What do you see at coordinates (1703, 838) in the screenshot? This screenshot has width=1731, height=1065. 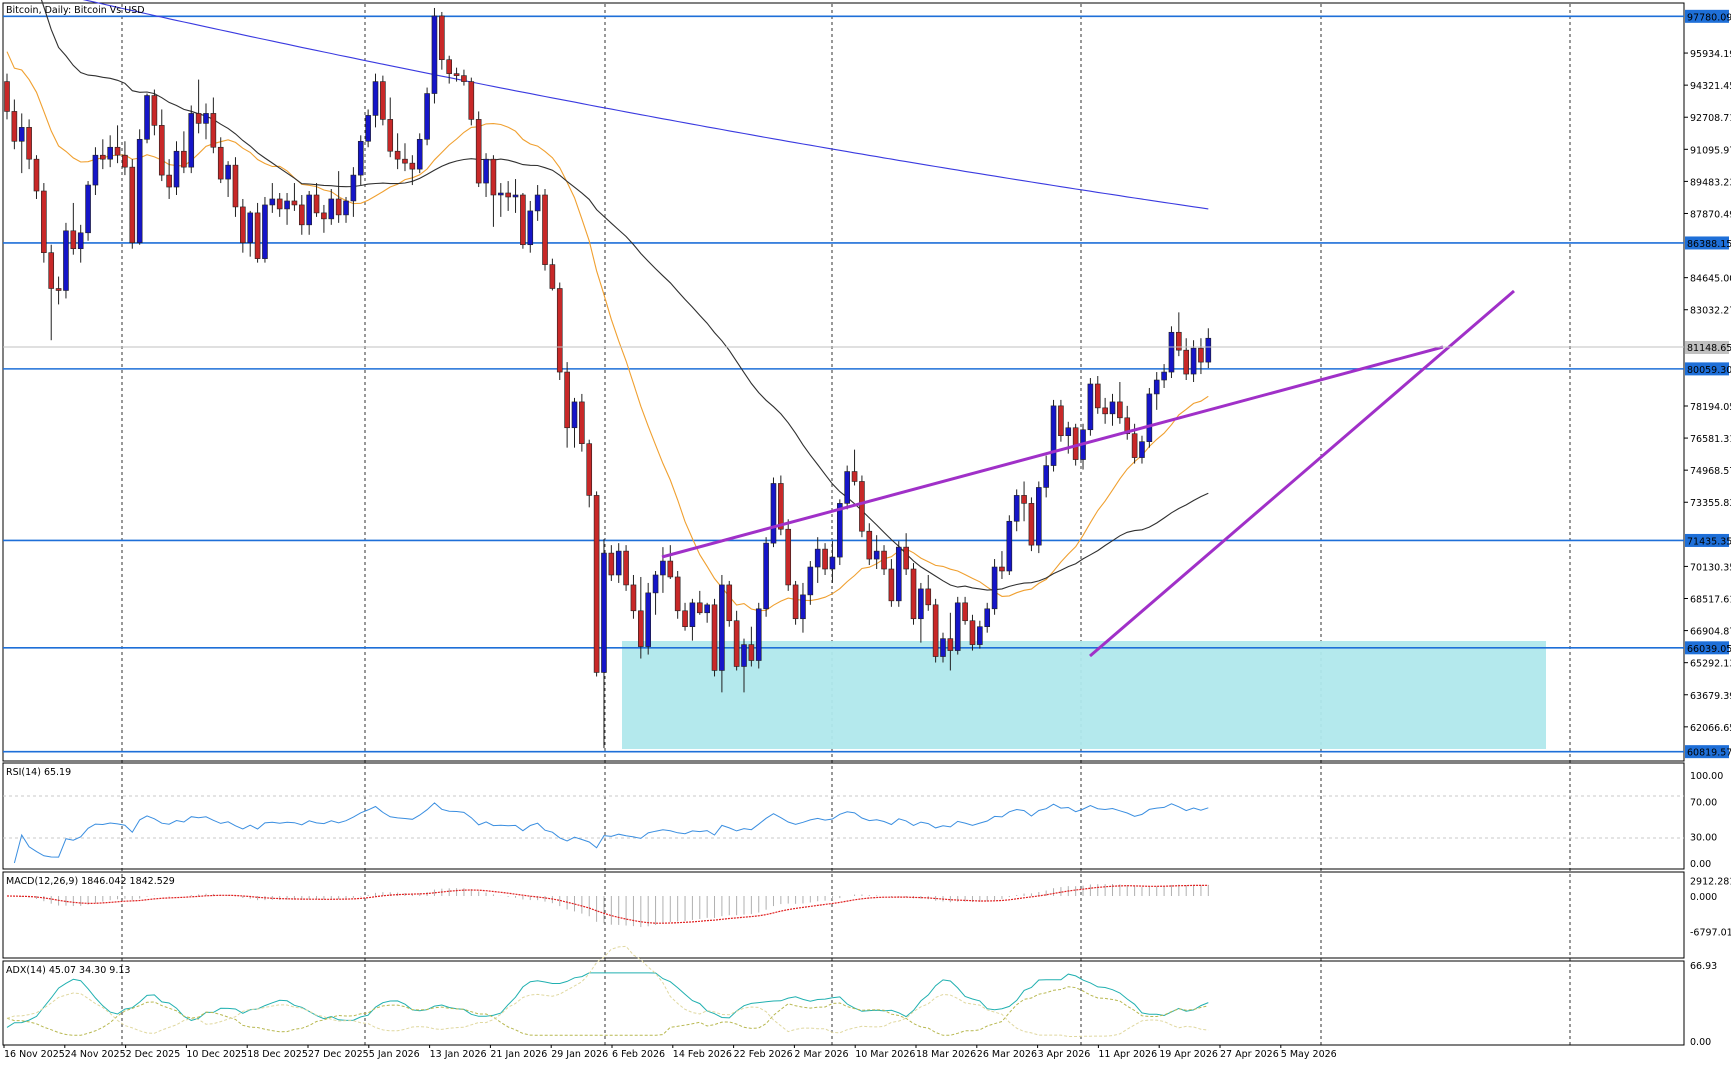 I see `rsi-tick-label: 30.00` at bounding box center [1703, 838].